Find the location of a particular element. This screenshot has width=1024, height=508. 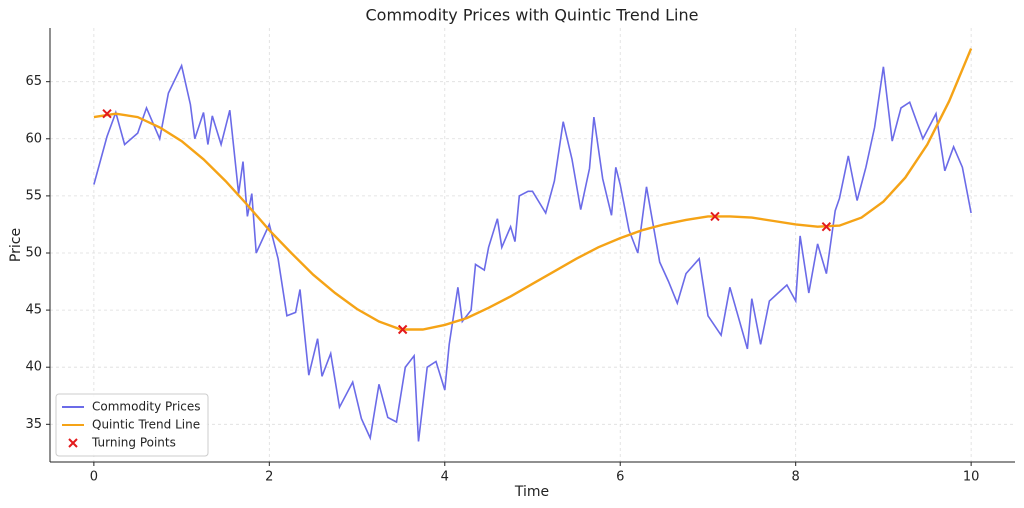

legend-marker is located at coordinates (73, 443).